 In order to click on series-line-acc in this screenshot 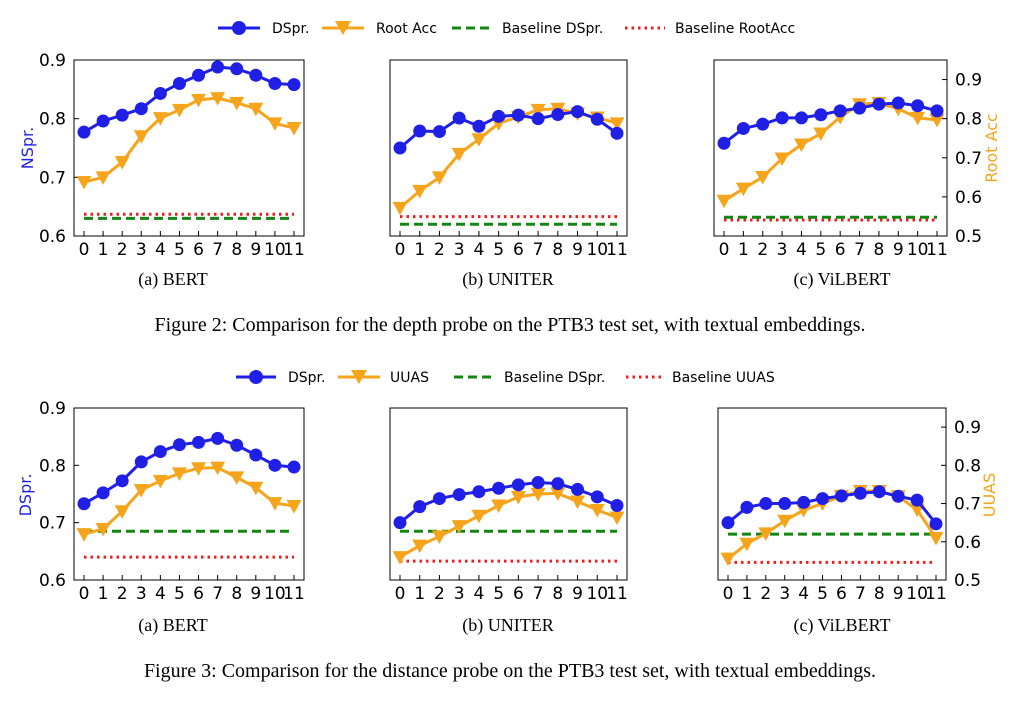, I will do `click(508, 158)`.